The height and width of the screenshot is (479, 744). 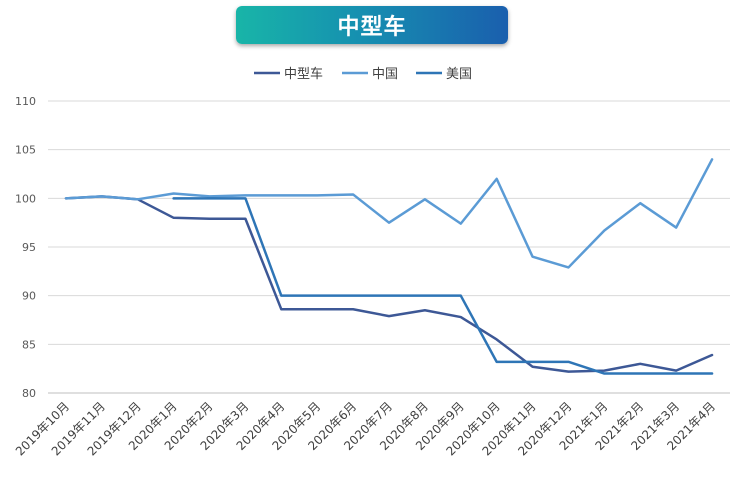 What do you see at coordinates (25, 101) in the screenshot?
I see `y-tick-label: 110` at bounding box center [25, 101].